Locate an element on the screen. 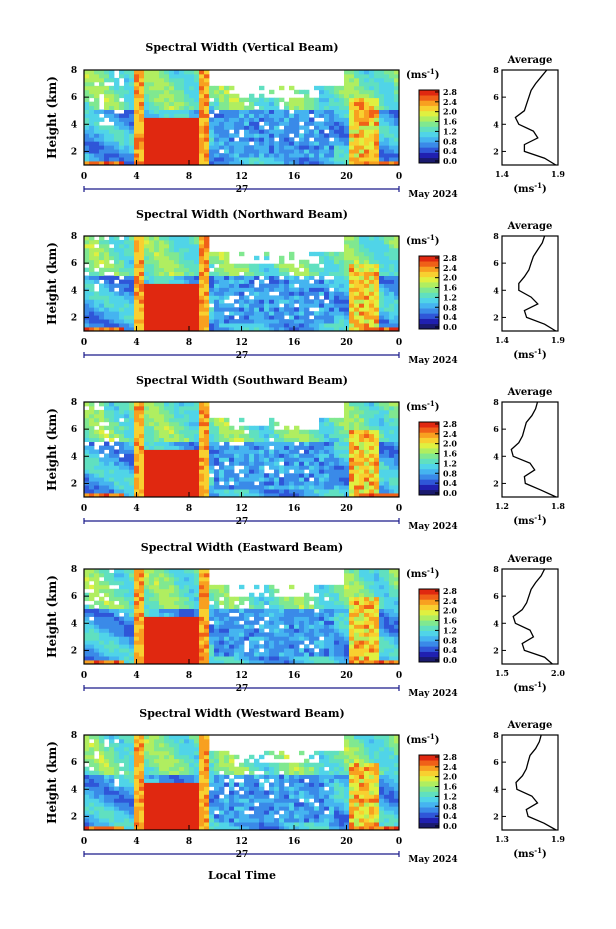 This screenshot has width=616, height=929. heatmap is located at coordinates (242, 450).